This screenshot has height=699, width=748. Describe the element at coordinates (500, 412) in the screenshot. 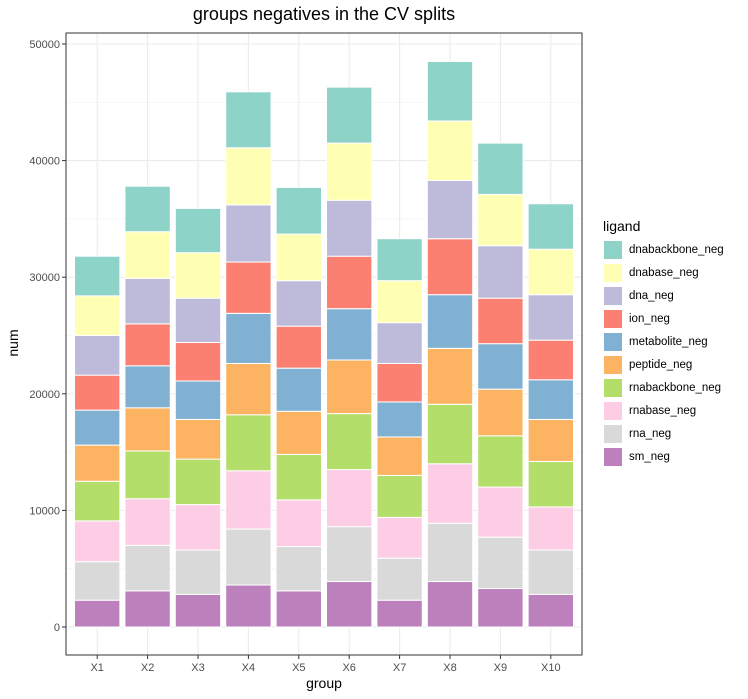

I see `bar-segment-peptide-neg-x9` at that location.